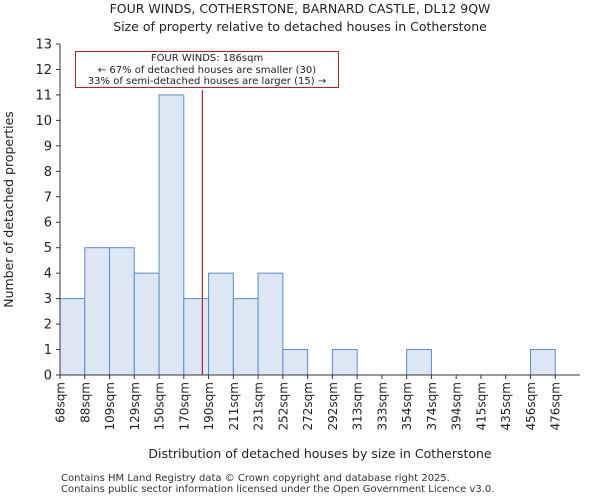 This screenshot has height=500, width=600. Describe the element at coordinates (308, 406) in the screenshot. I see `x-tick-label: 272sqm` at that location.